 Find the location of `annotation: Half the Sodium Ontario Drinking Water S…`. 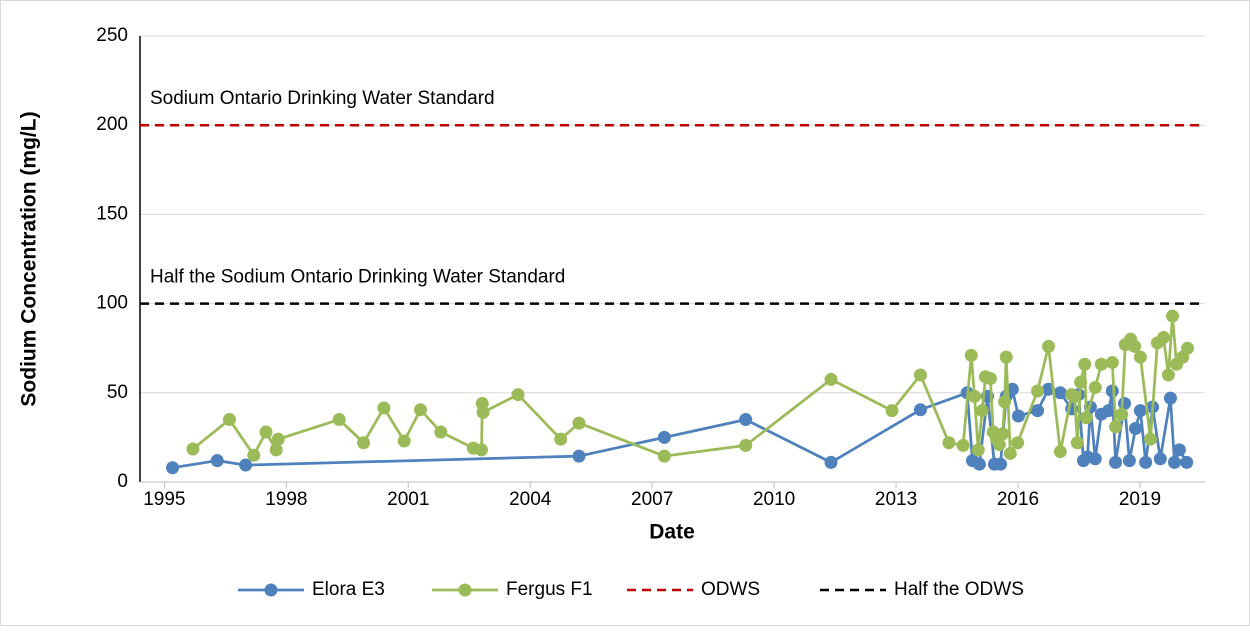

annotation: Half the Sodium Ontario Drinking Water S… is located at coordinates (357, 277).